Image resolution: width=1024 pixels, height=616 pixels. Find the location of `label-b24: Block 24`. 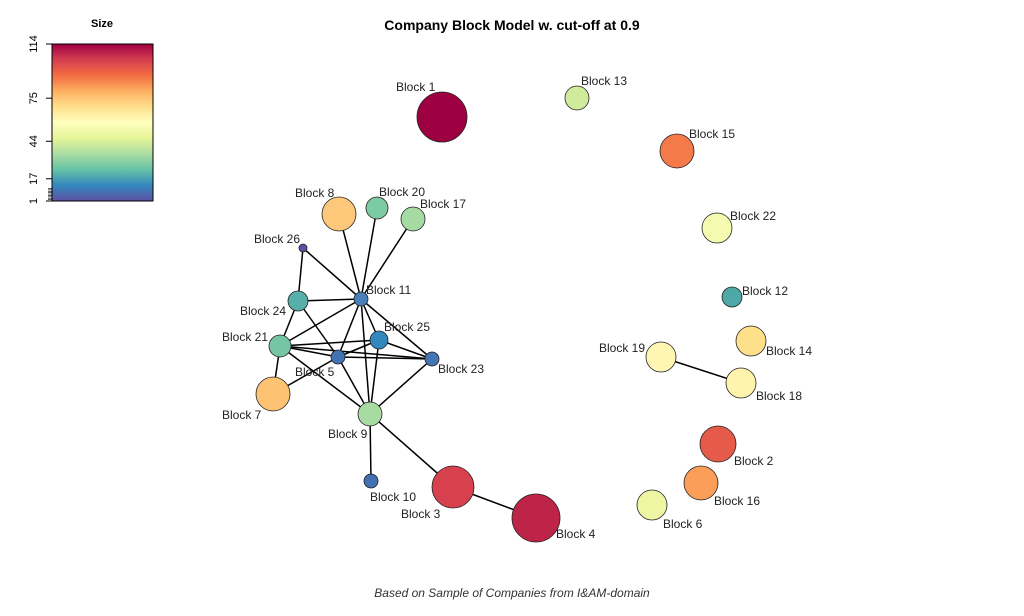

label-b24: Block 24 is located at coordinates (263, 311).